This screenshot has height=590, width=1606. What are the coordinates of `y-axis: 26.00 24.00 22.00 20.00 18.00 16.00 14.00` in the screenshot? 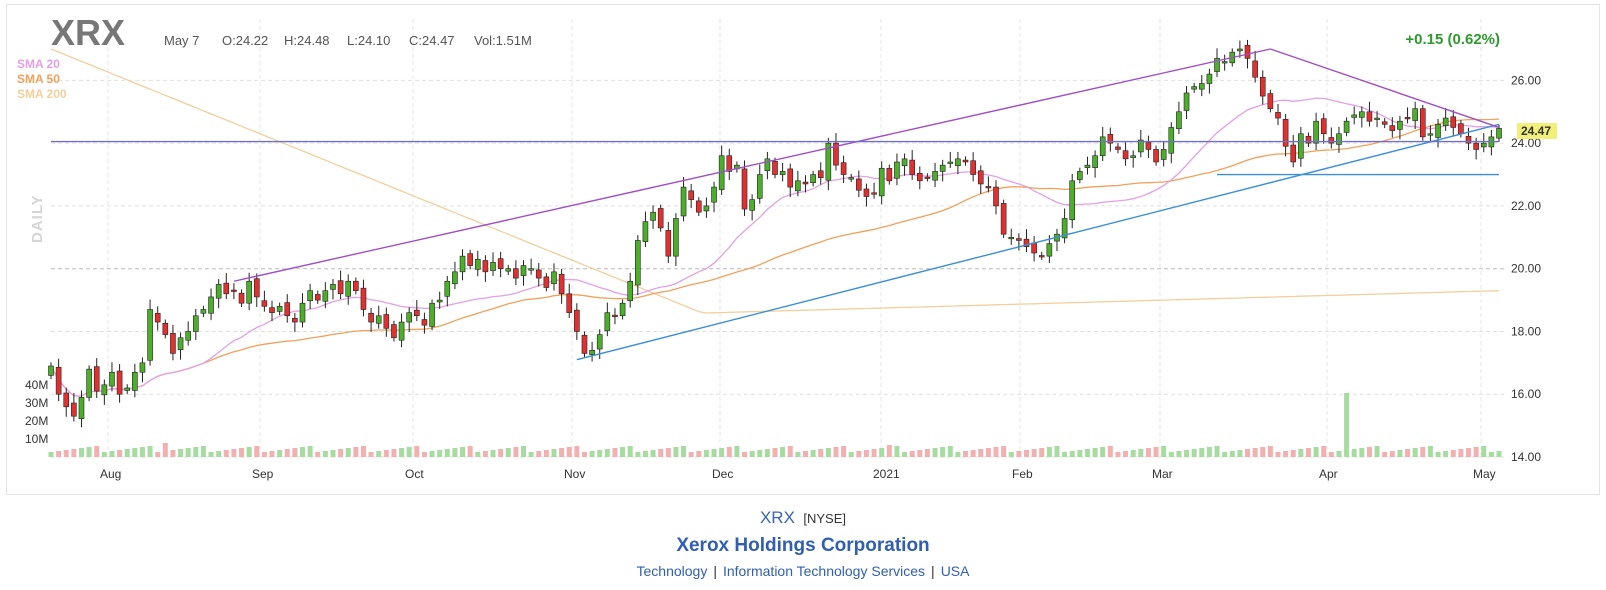 It's located at (1526, 268).